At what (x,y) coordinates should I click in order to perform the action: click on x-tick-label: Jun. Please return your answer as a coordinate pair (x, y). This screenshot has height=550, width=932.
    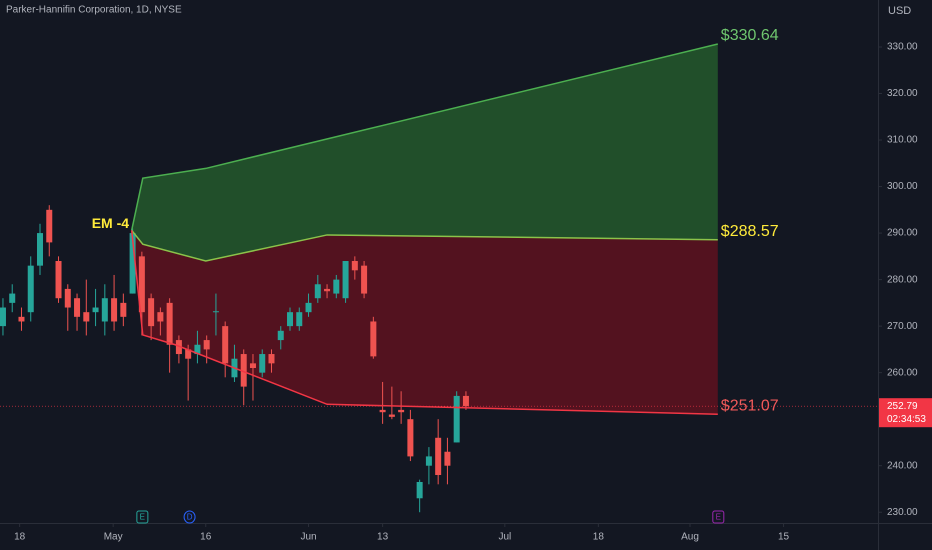
    Looking at the image, I should click on (308, 537).